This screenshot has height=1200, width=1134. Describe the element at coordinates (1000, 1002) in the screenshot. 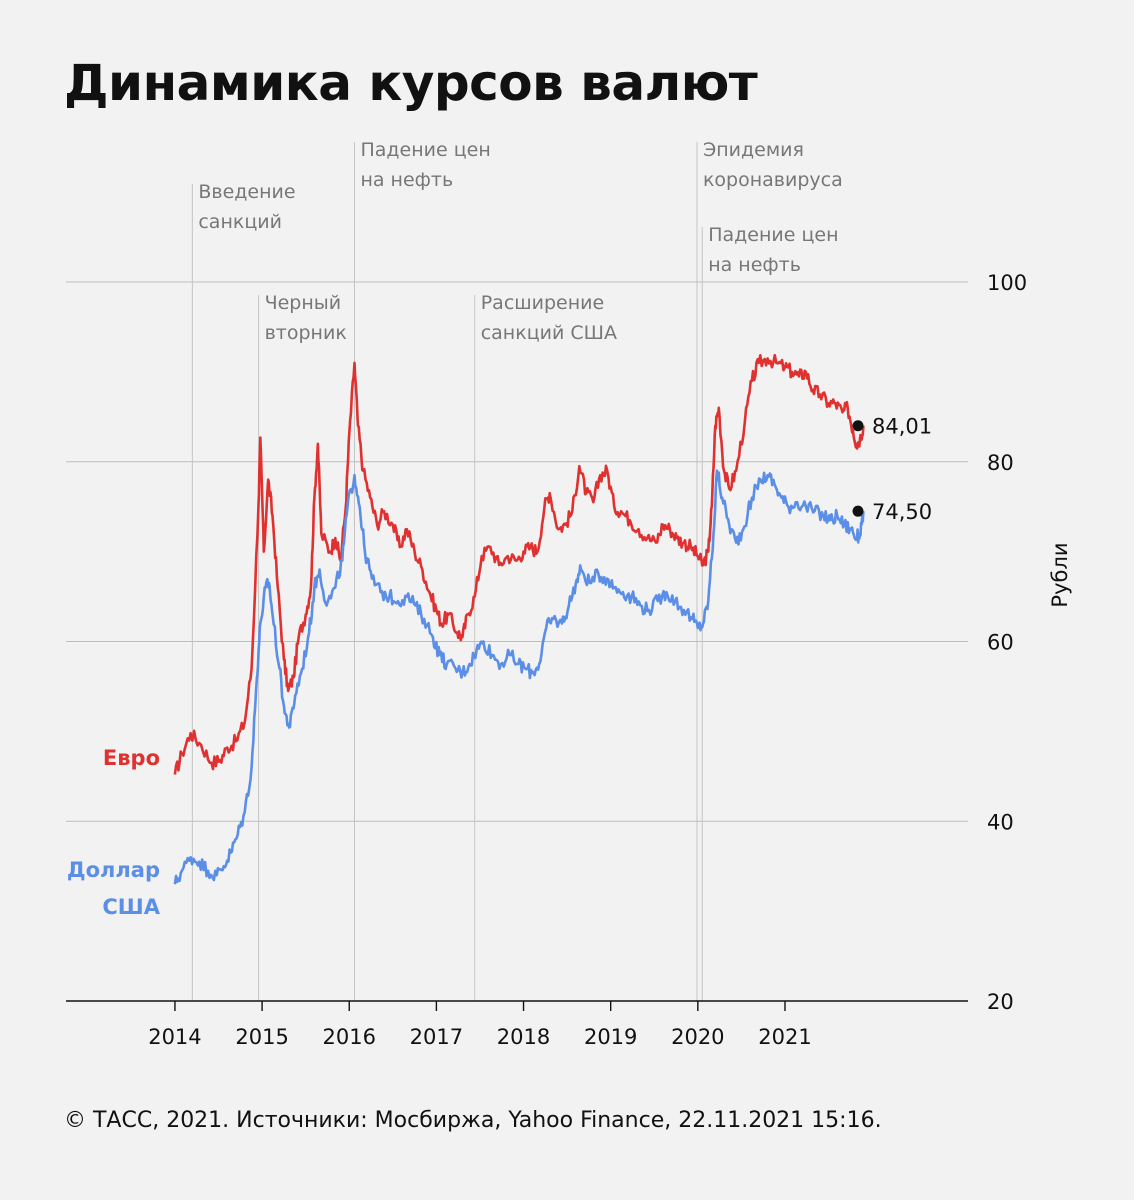

I see `y-tick-label: 20` at that location.